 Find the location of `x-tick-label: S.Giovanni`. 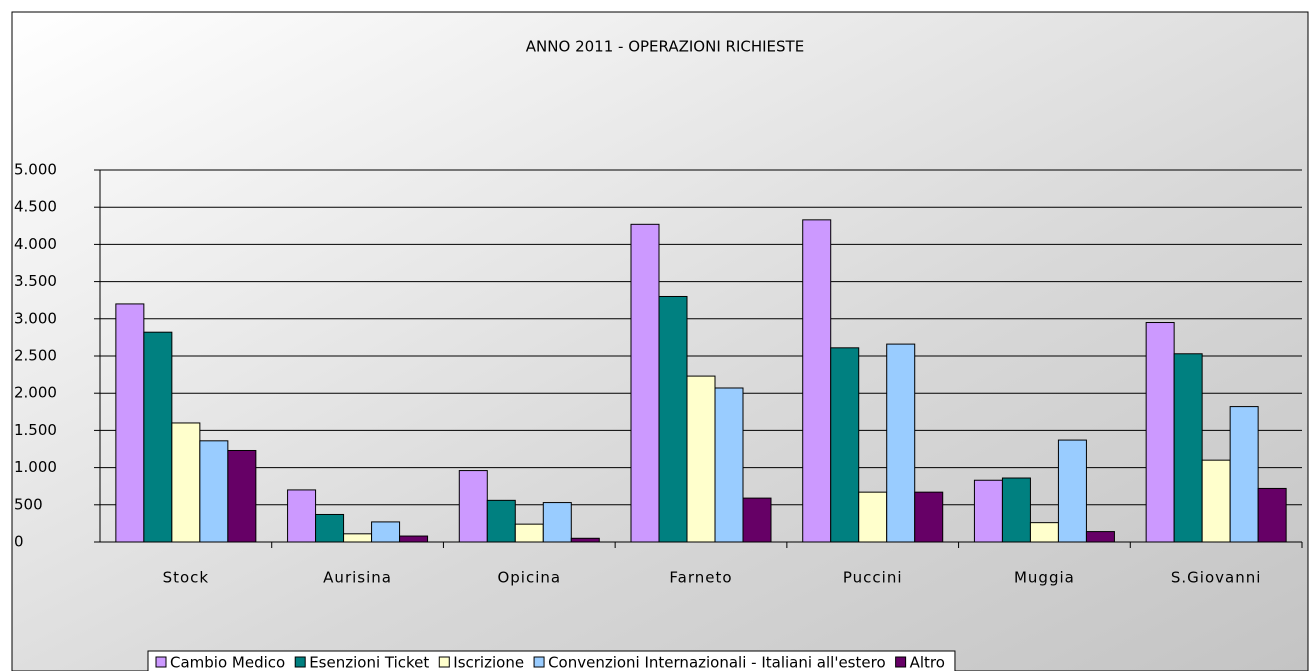

x-tick-label: S.Giovanni is located at coordinates (1216, 578).